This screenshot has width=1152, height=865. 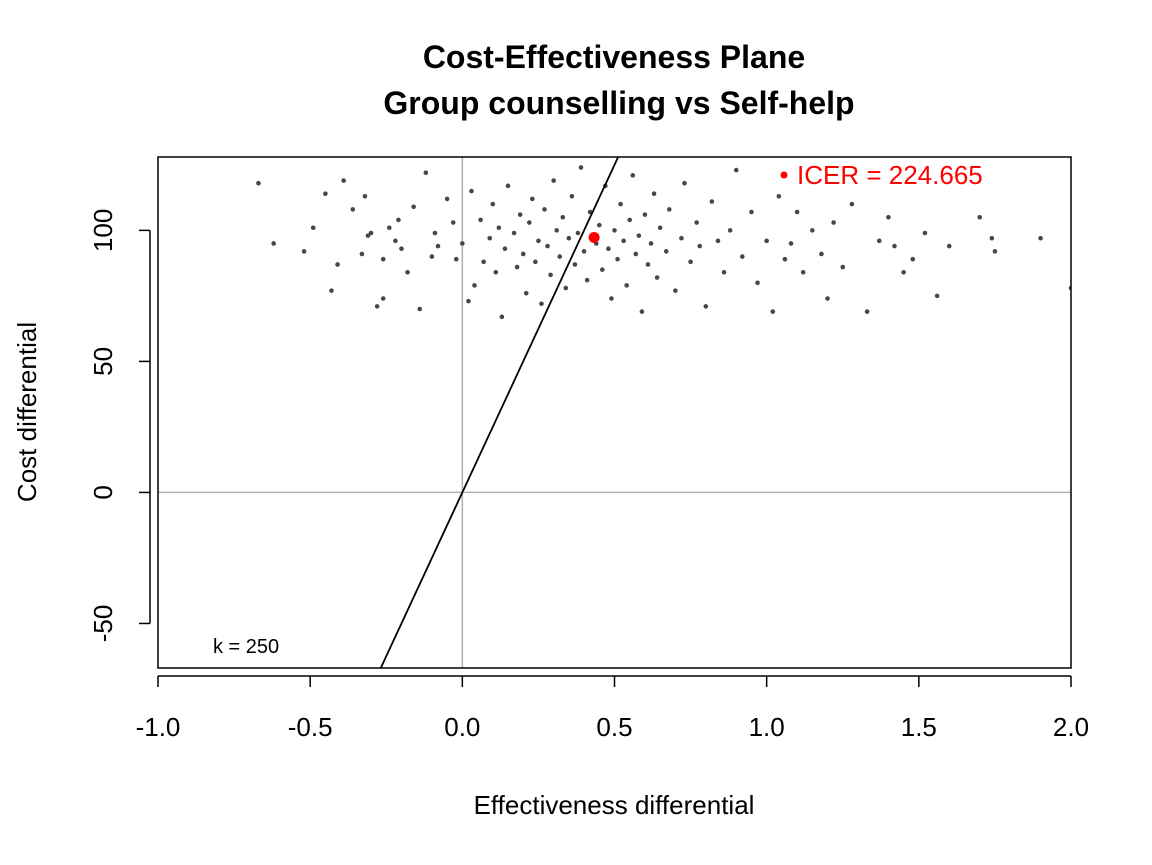 What do you see at coordinates (1071, 727) in the screenshot?
I see `x-tick-label: 2.0` at bounding box center [1071, 727].